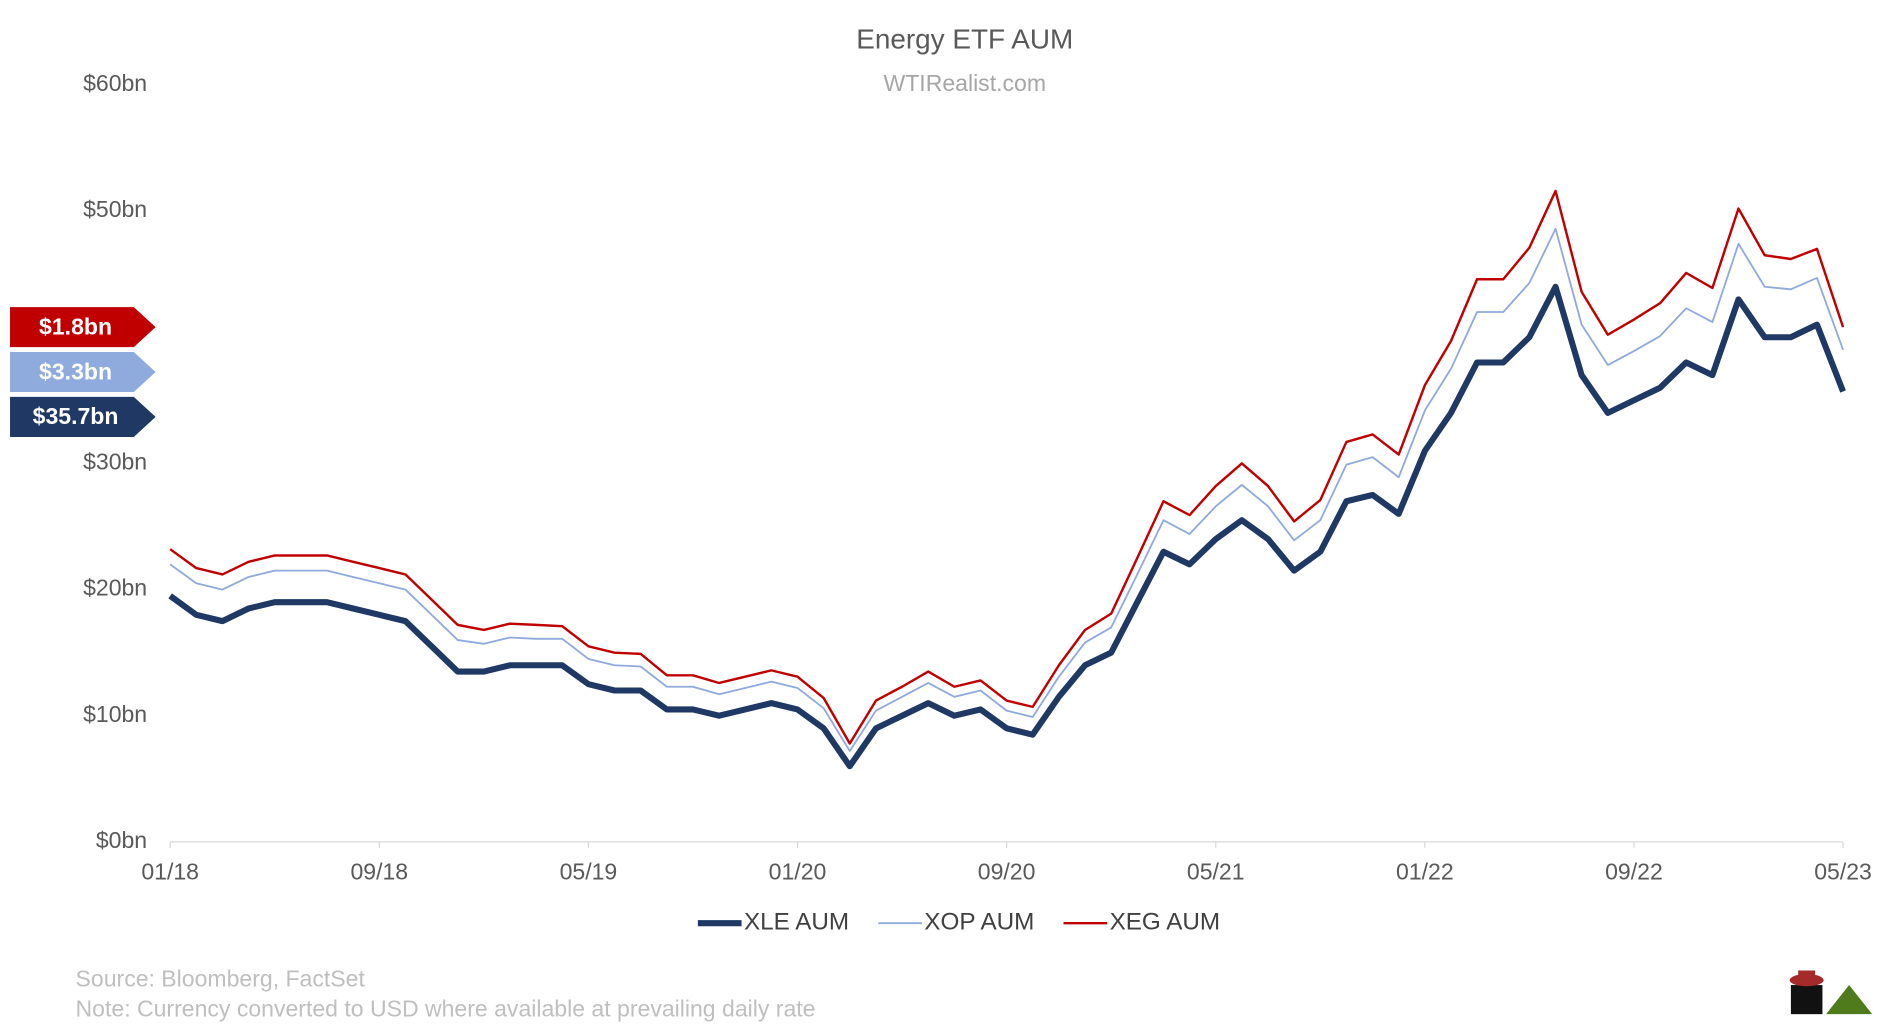 The image size is (1881, 1036). Describe the element at coordinates (1831, 992) in the screenshot. I see `logo` at that location.